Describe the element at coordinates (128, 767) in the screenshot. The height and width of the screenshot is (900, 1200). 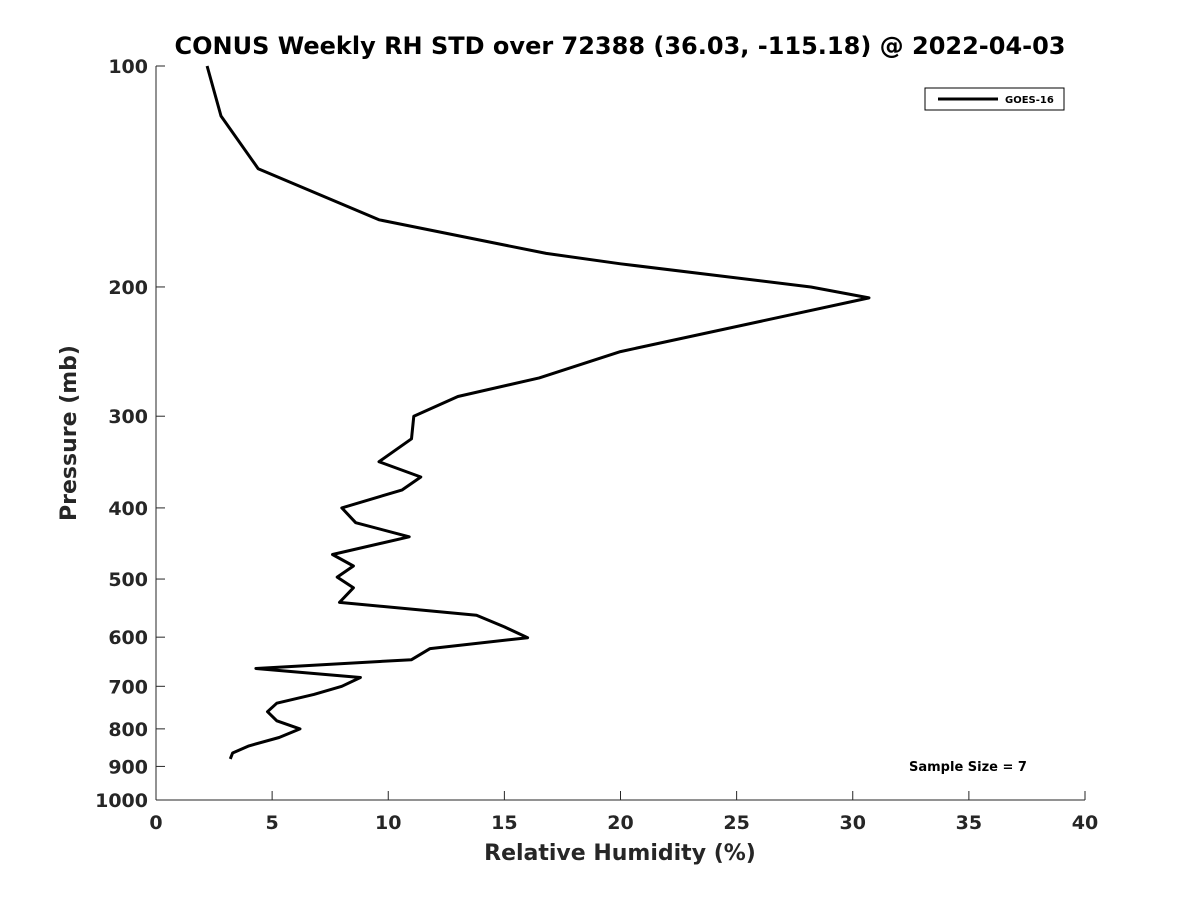
I see `y-tick-label: 900` at that location.